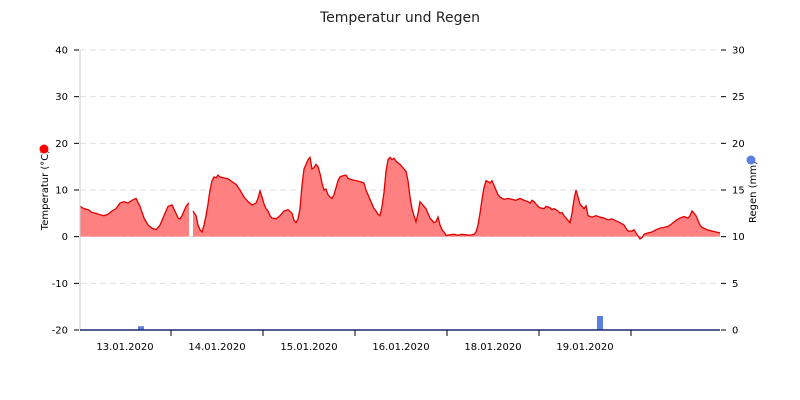 The width and height of the screenshot is (800, 400). What do you see at coordinates (738, 191) in the screenshot?
I see `right-tick-label: 15` at bounding box center [738, 191].